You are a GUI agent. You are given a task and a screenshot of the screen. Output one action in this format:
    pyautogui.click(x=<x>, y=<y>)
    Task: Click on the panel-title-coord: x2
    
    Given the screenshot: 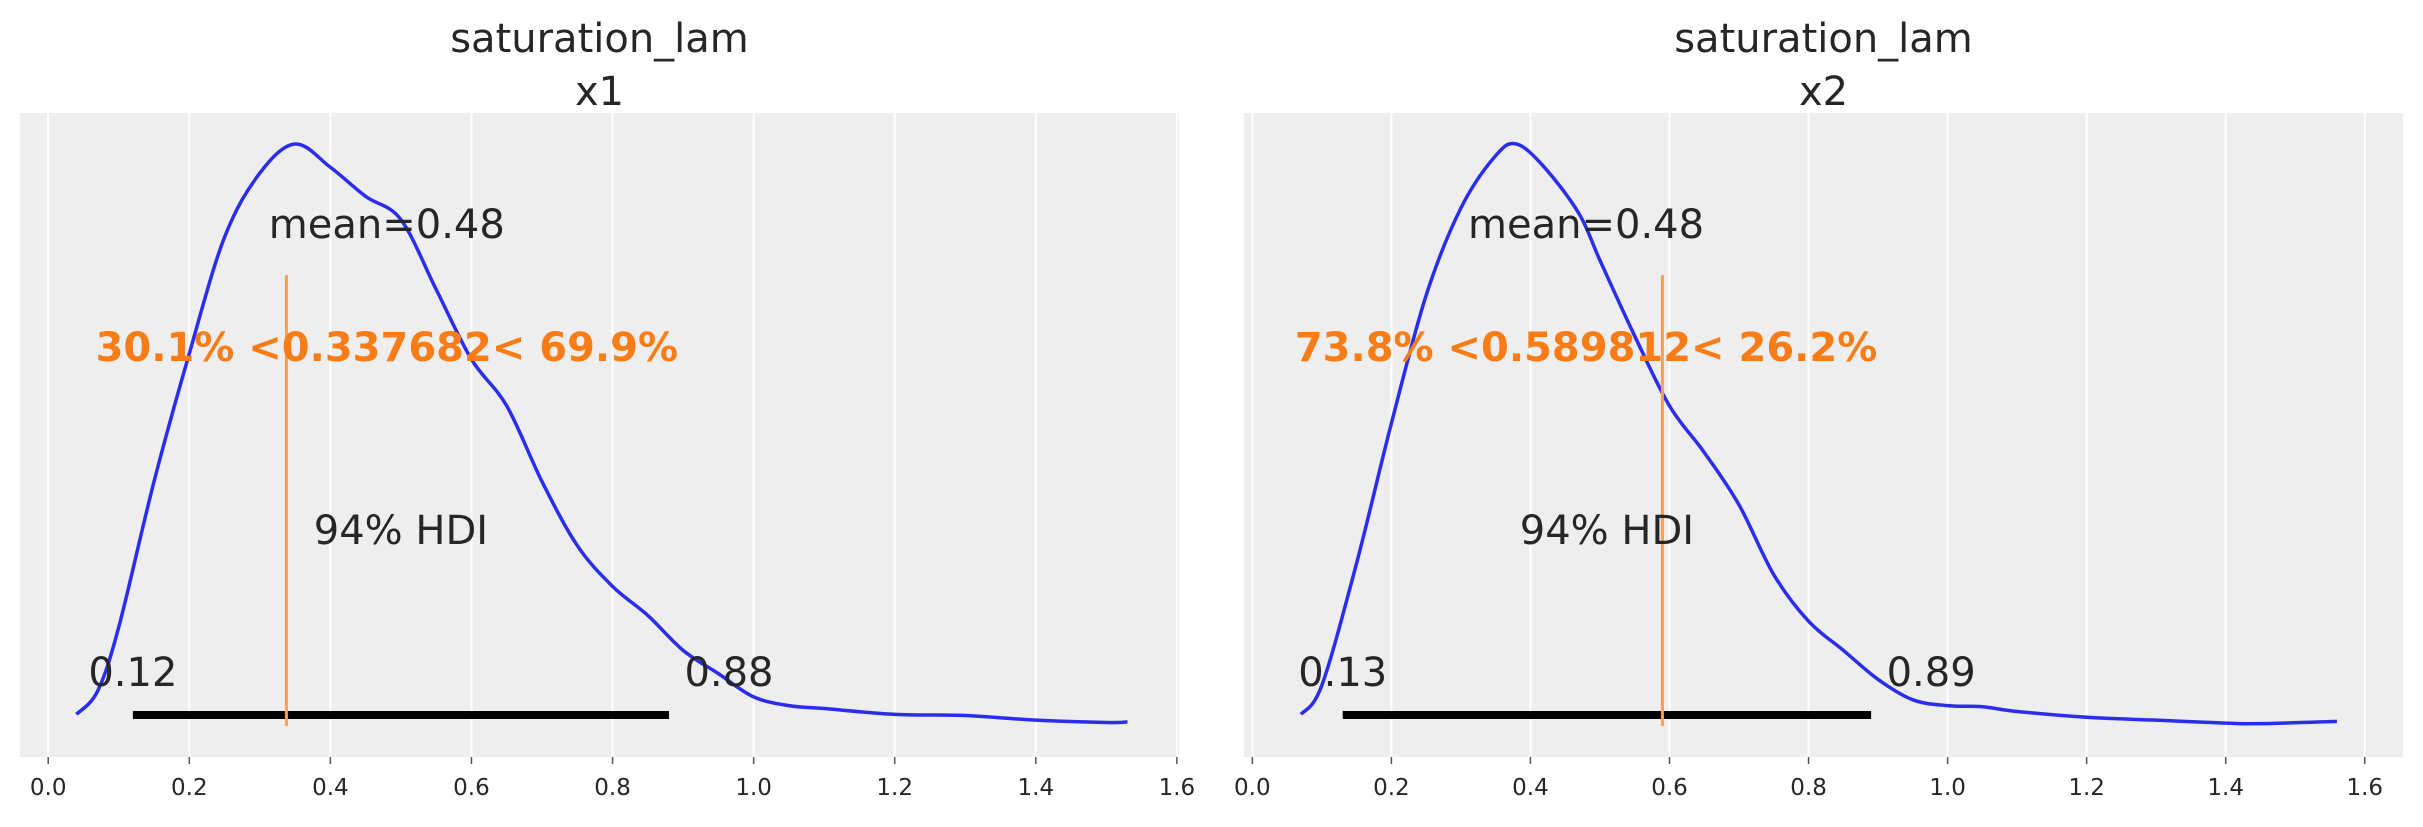 What is the action you would take?
    pyautogui.click(x=1823, y=92)
    